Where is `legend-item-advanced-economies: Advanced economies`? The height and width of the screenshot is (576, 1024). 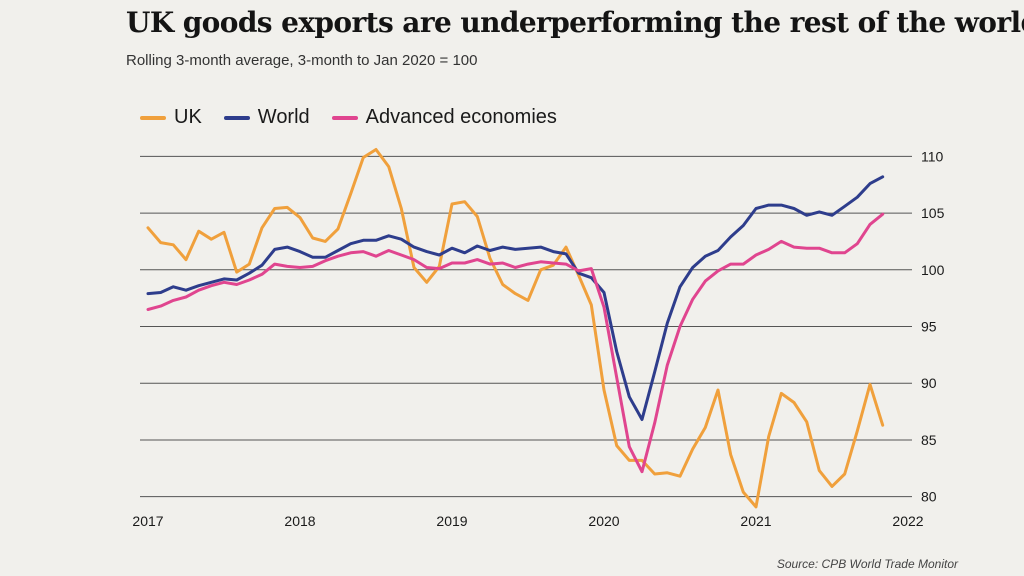 legend-item-advanced-economies: Advanced economies is located at coordinates (444, 117).